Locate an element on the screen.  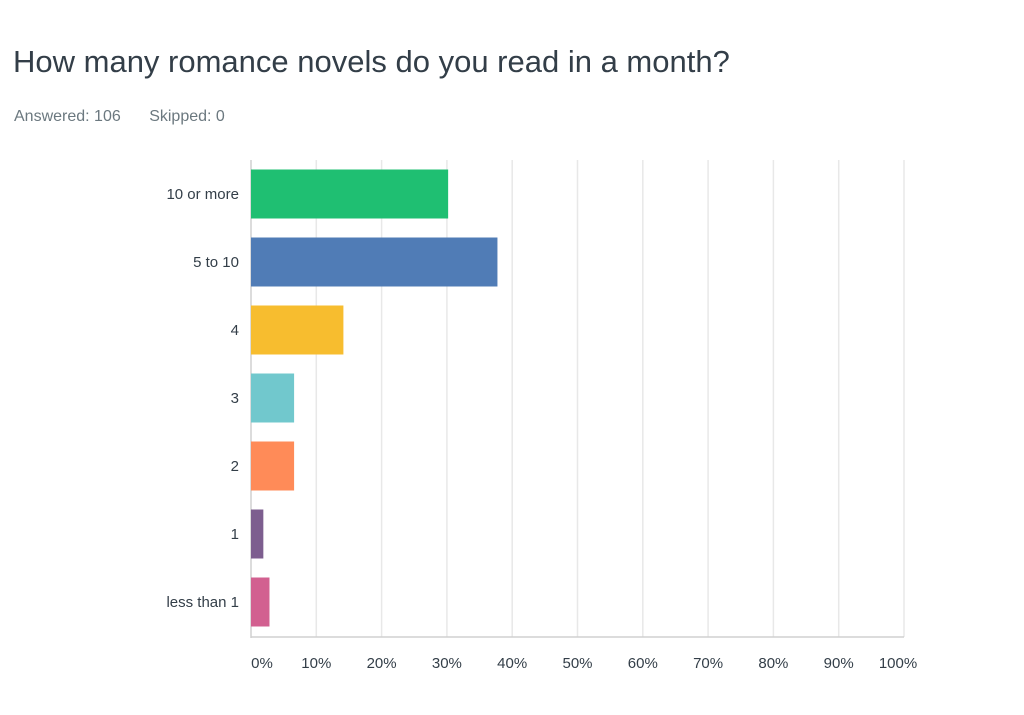
category-label: 5 to 10 is located at coordinates (216, 262).